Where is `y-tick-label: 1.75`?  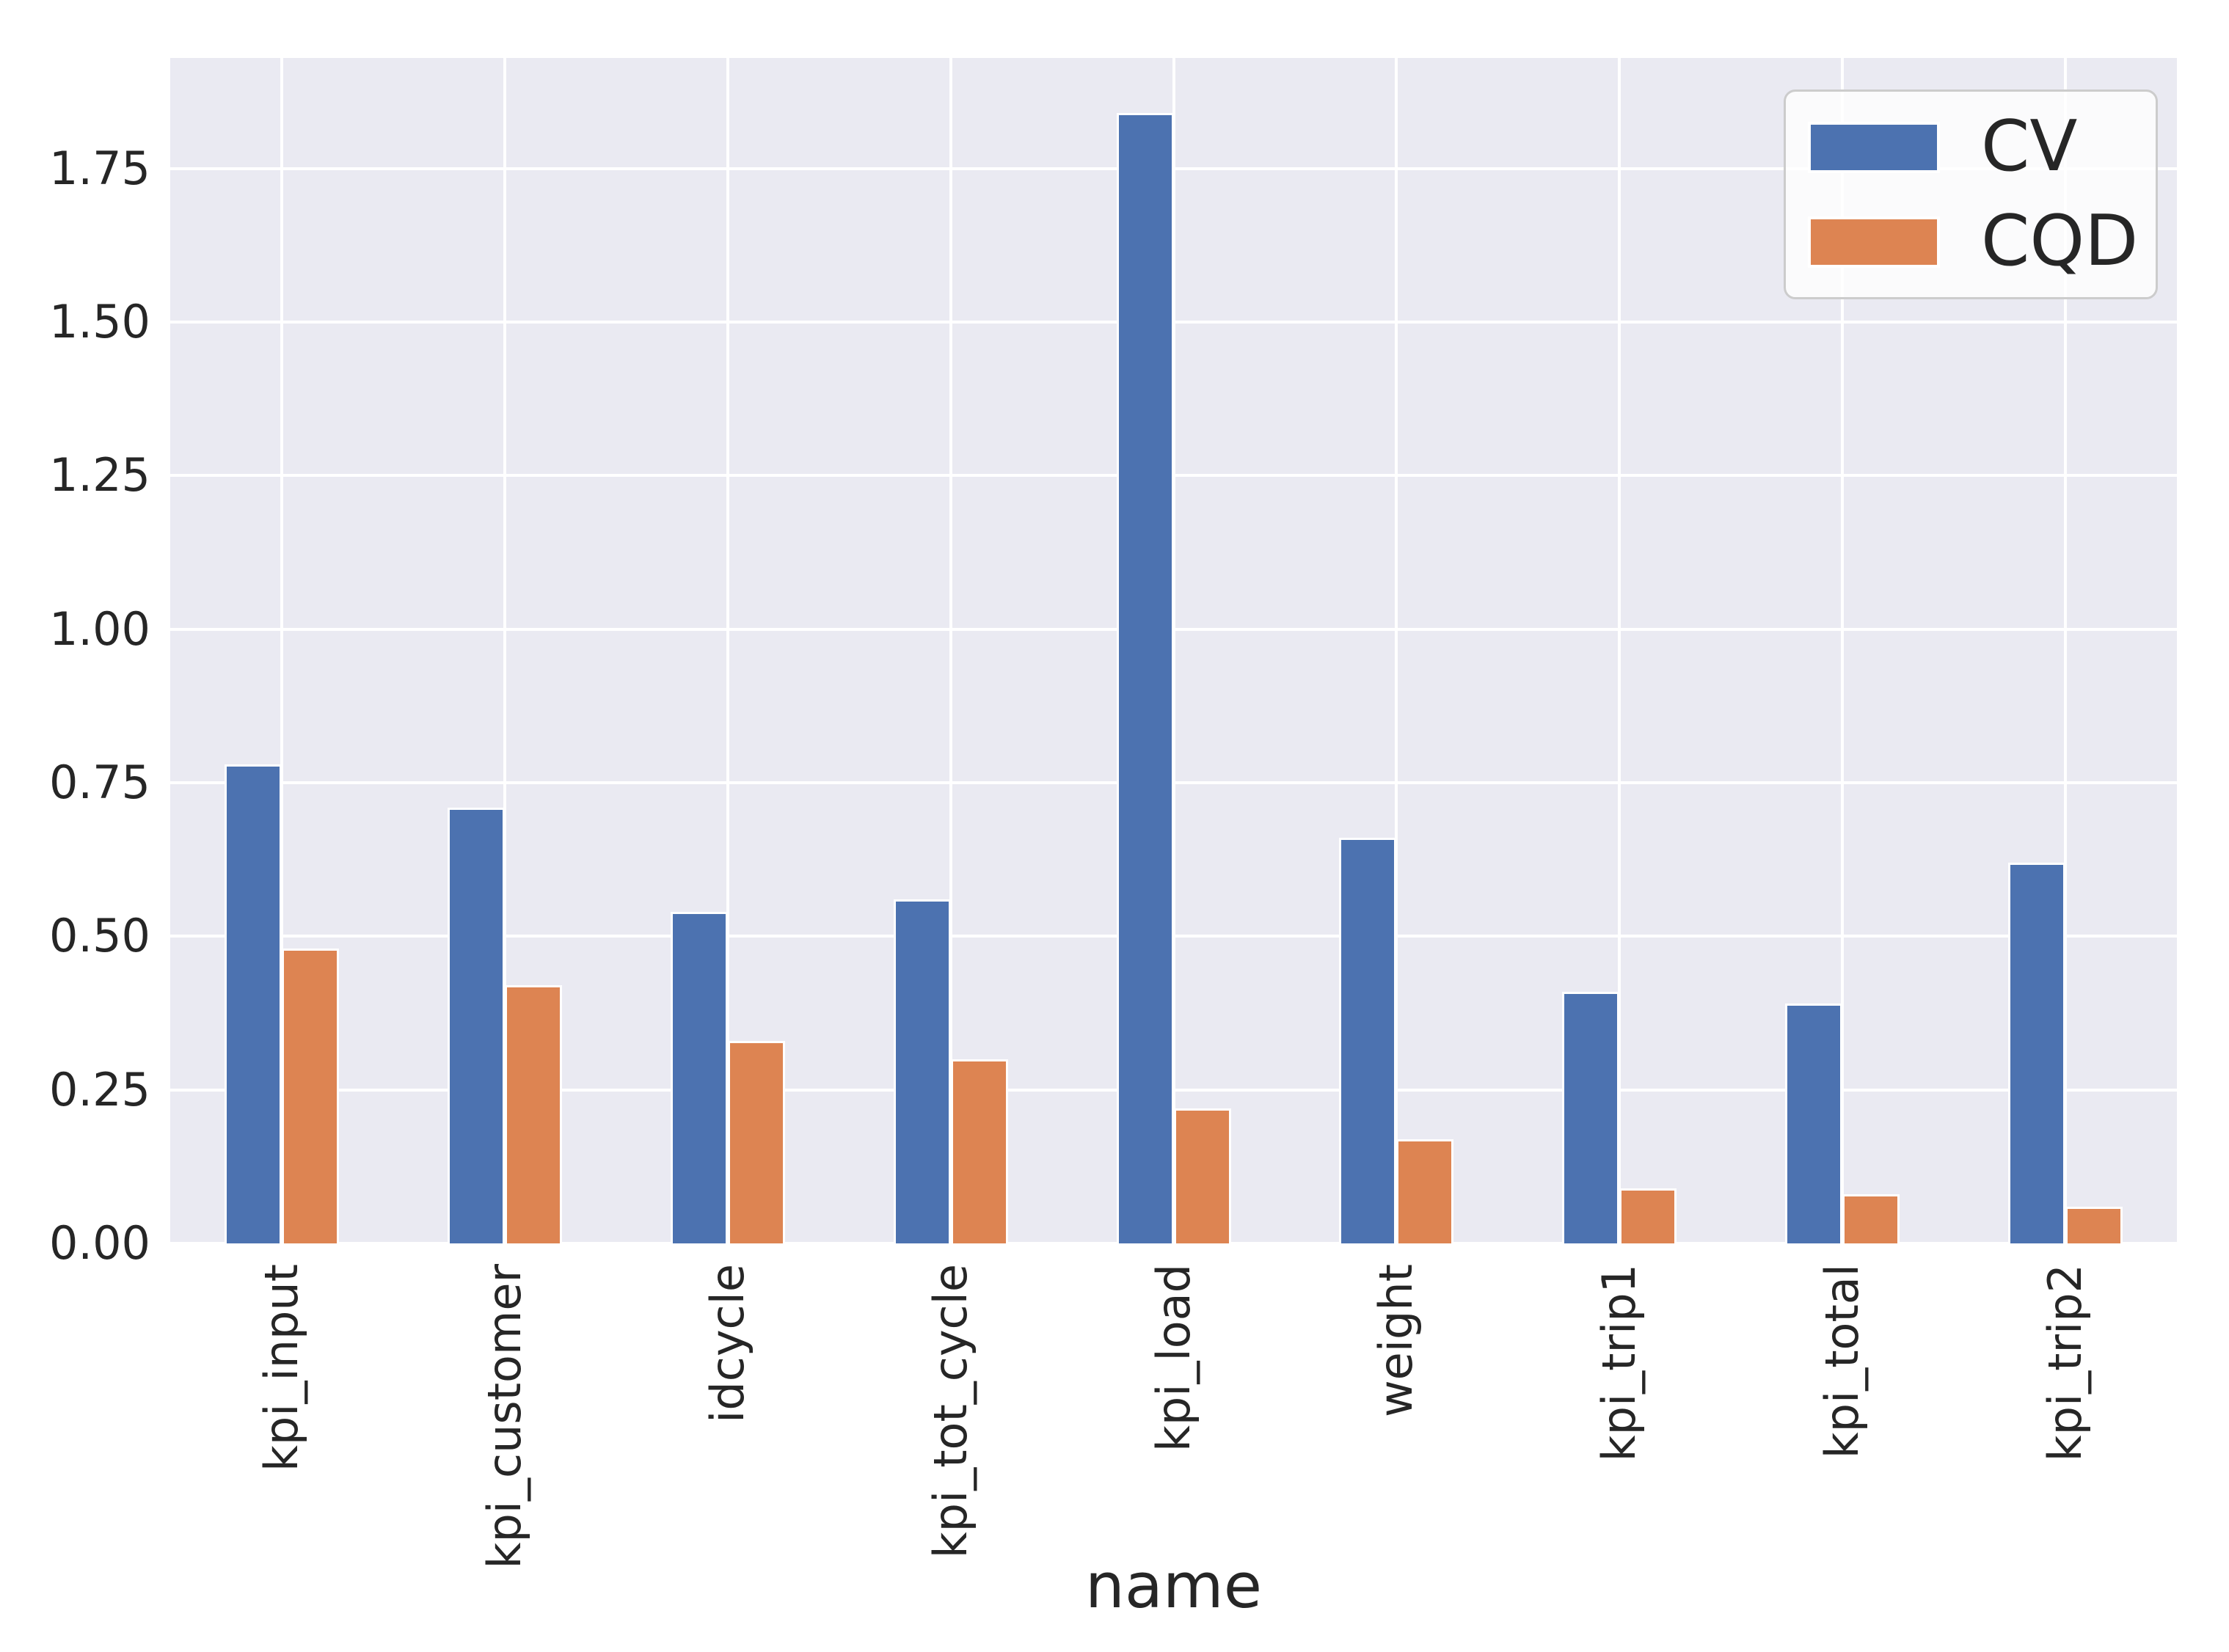
y-tick-label: 1.75 is located at coordinates (99, 168).